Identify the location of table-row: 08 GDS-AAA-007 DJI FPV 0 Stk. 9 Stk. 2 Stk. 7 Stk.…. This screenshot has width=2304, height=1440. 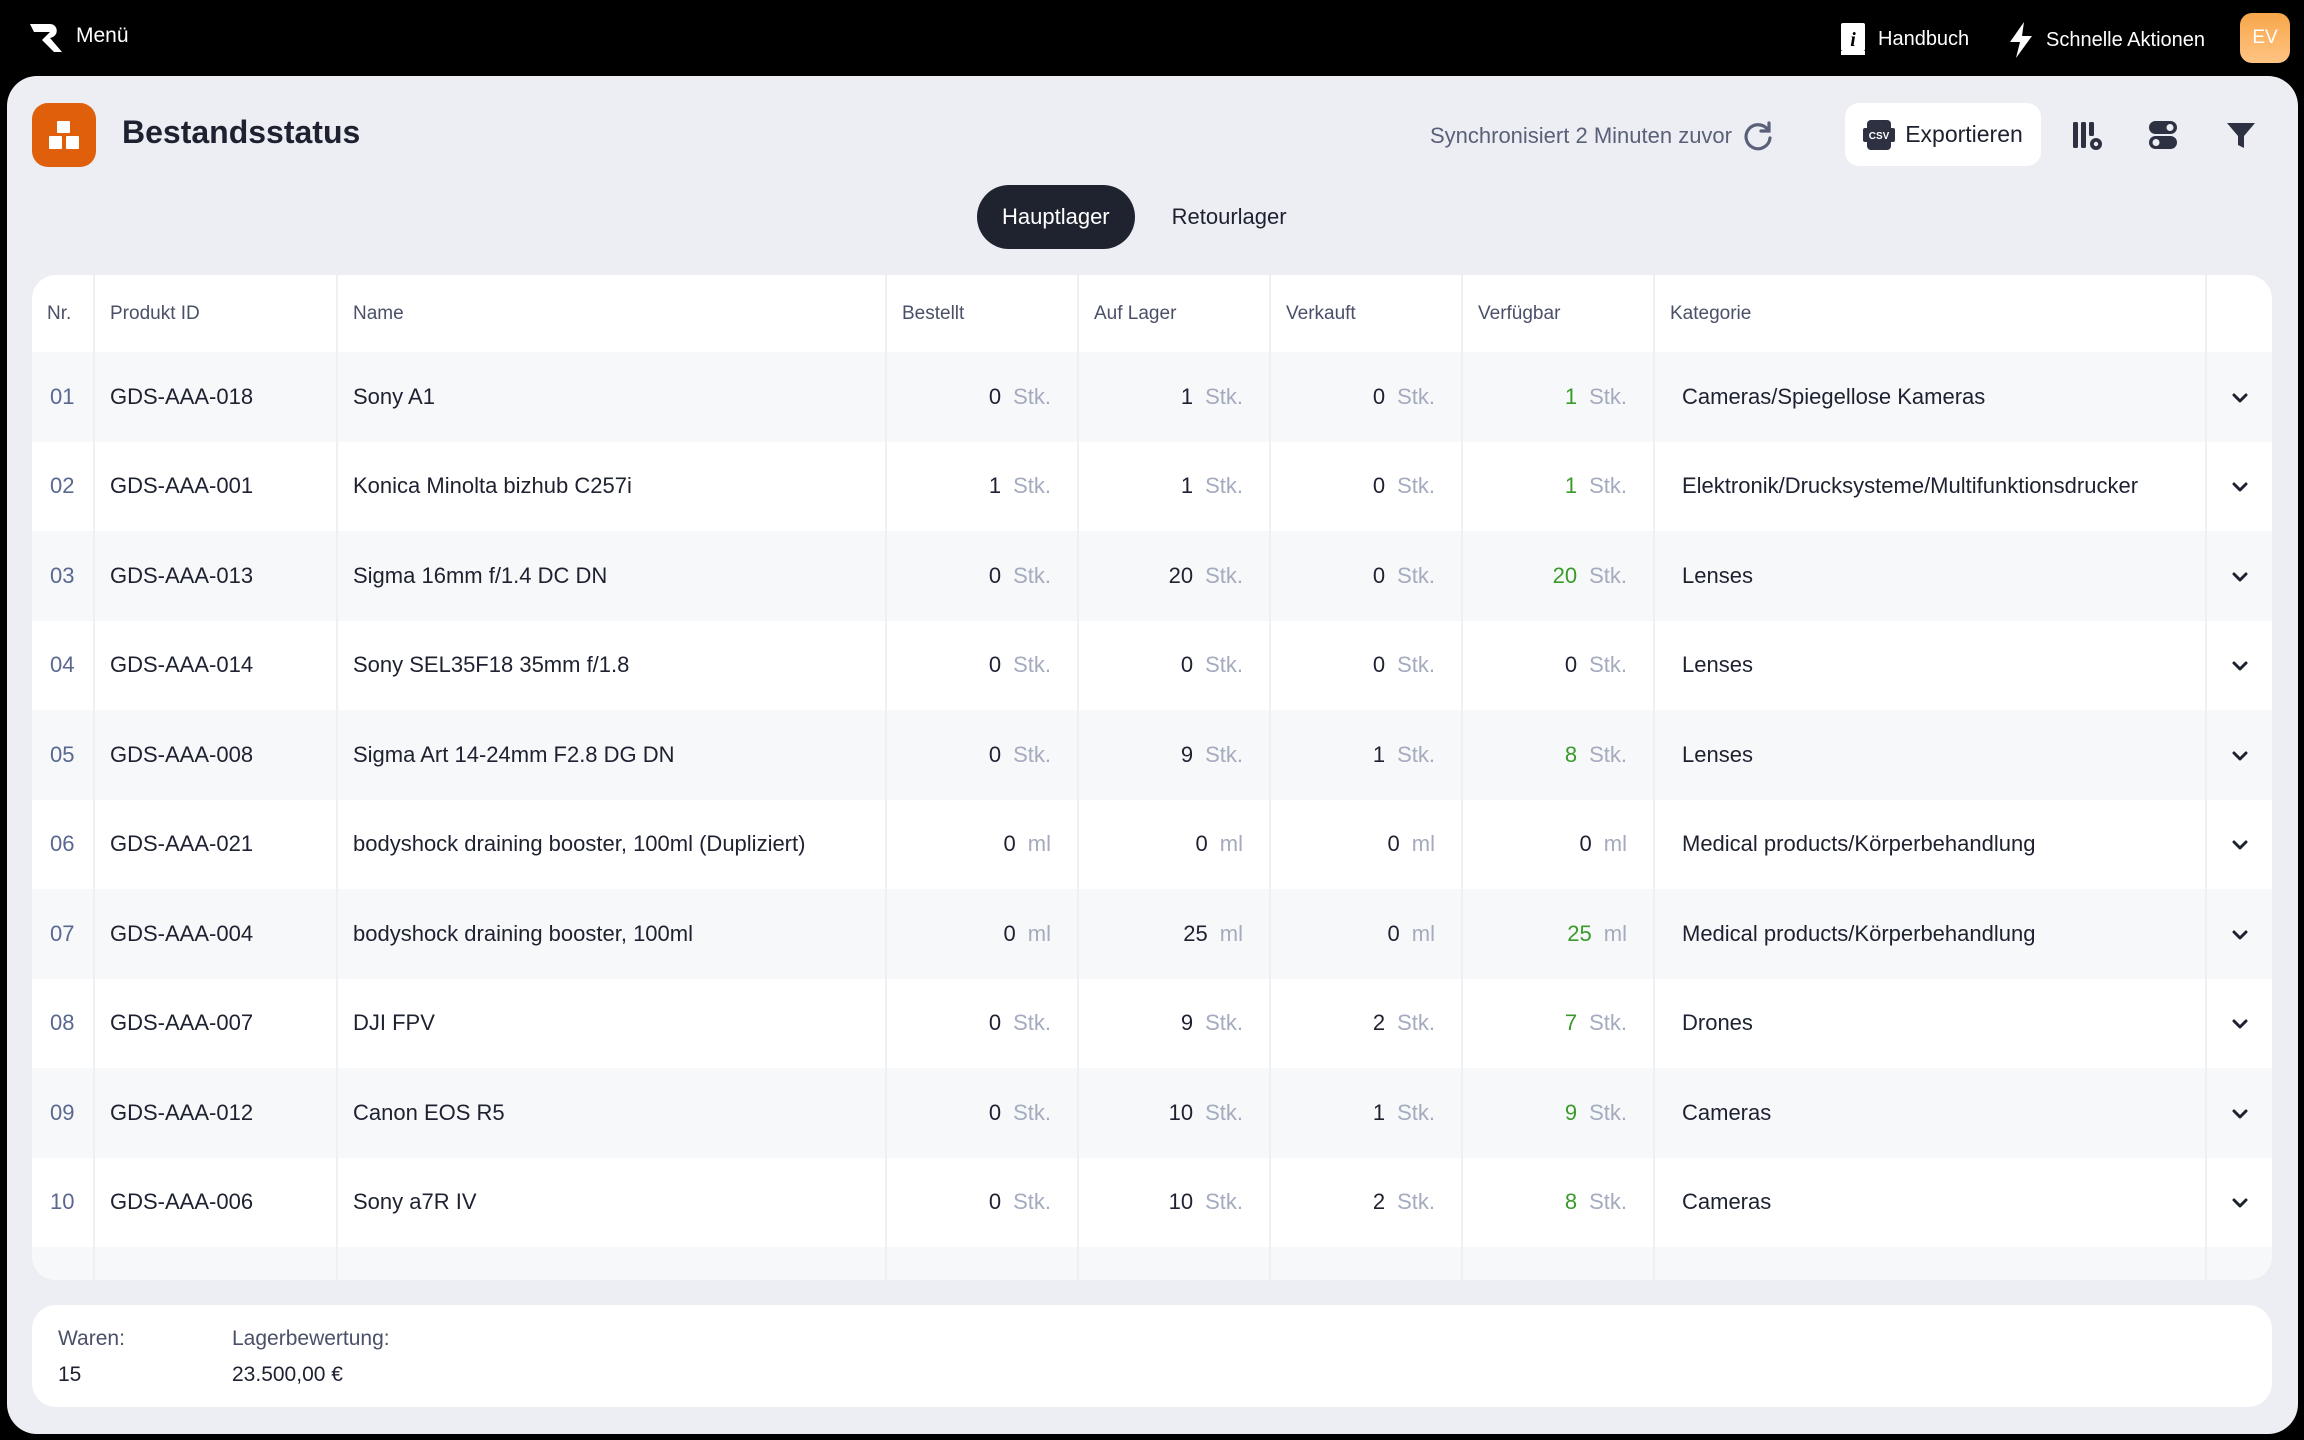
(1152, 1023).